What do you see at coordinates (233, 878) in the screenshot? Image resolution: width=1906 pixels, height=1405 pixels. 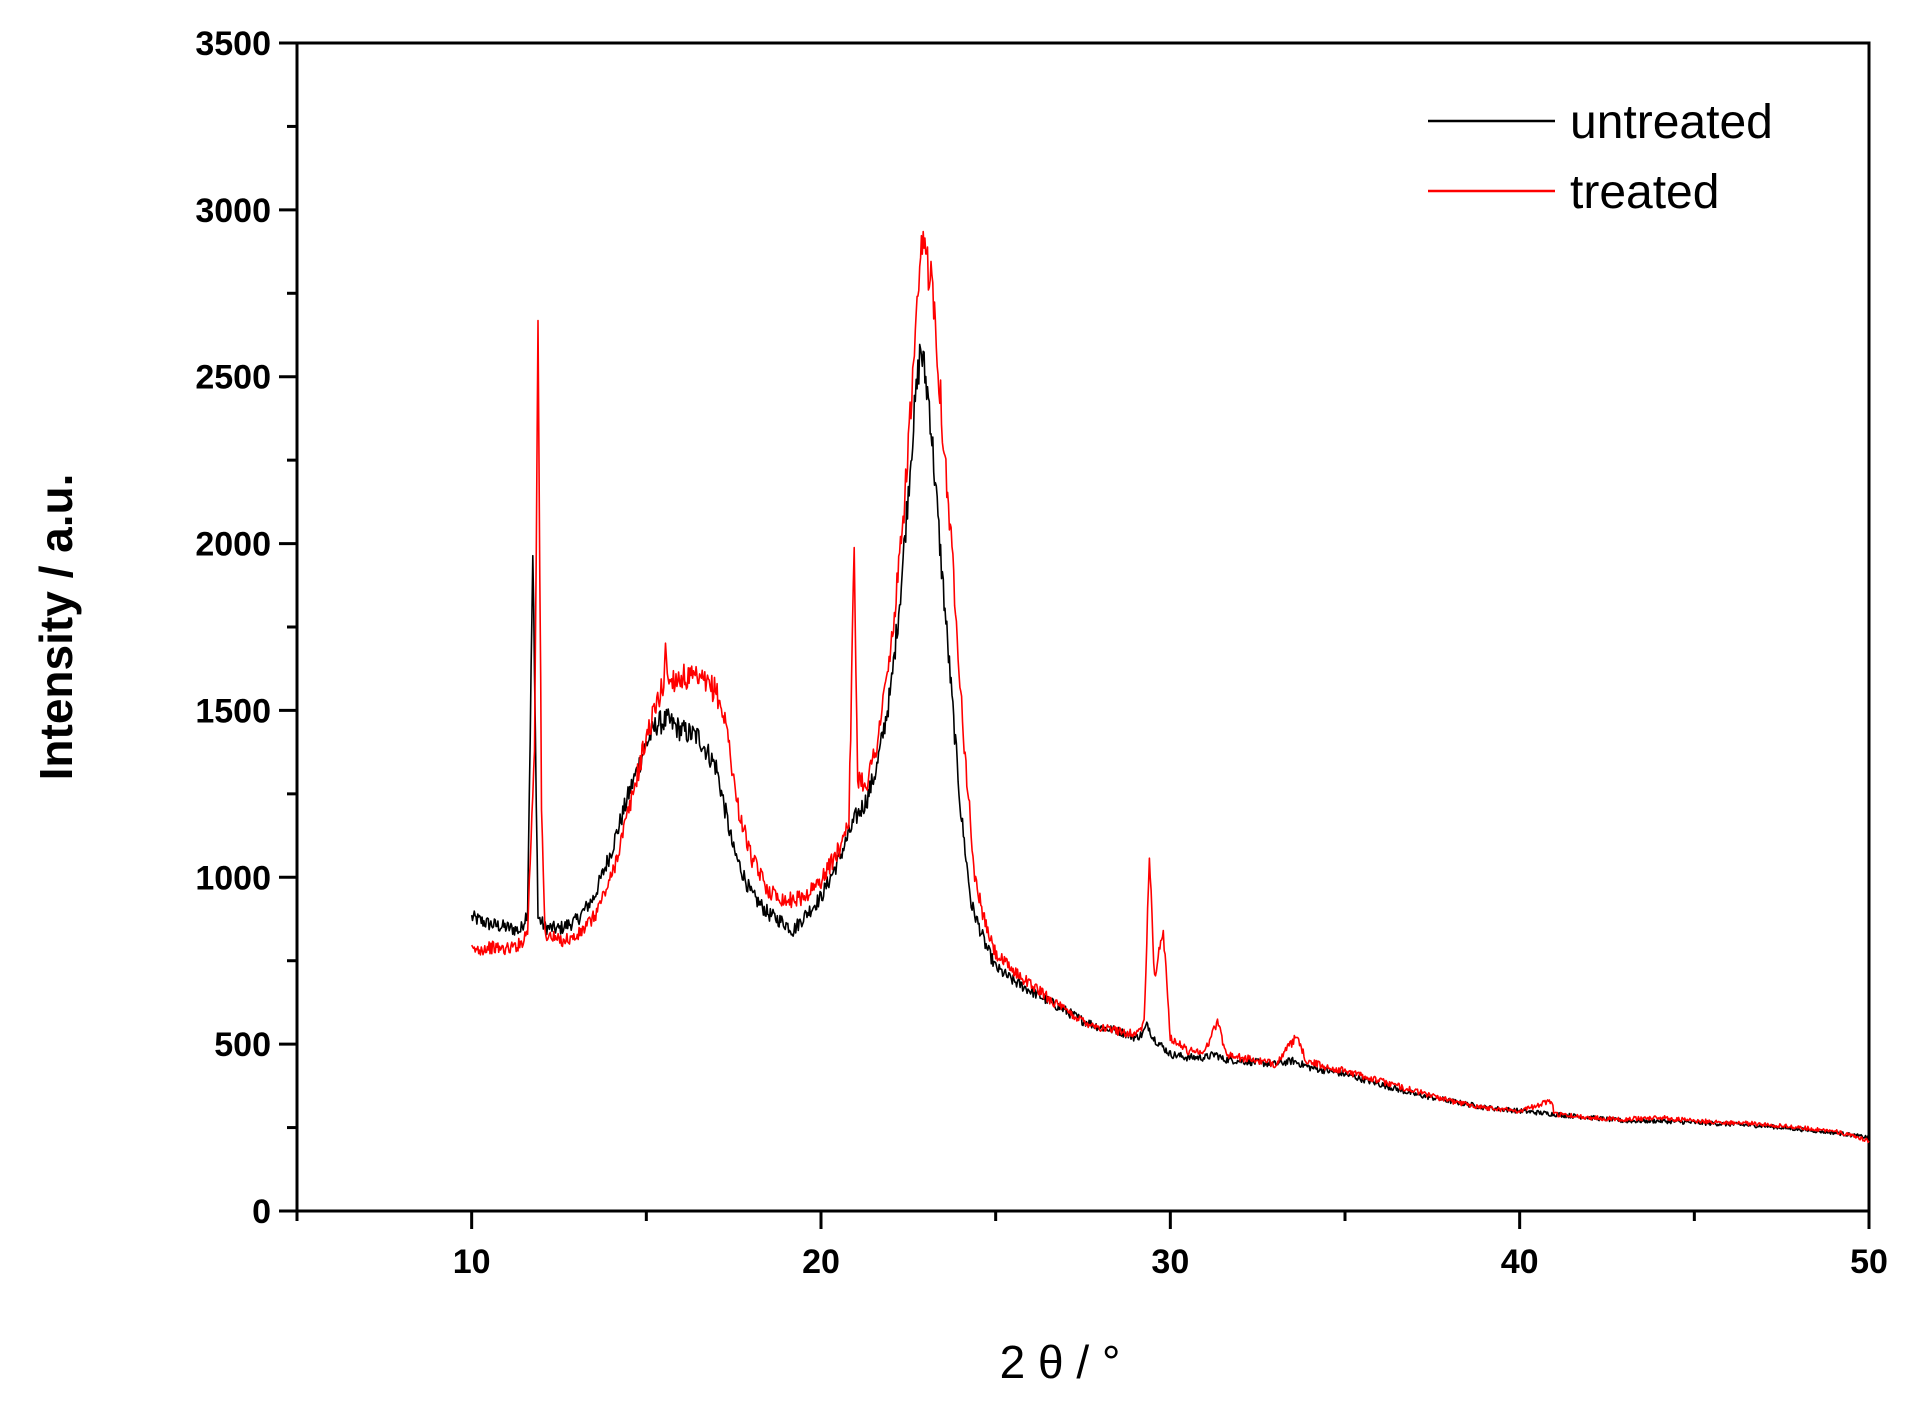 I see `y-tick-label: 1000` at bounding box center [233, 878].